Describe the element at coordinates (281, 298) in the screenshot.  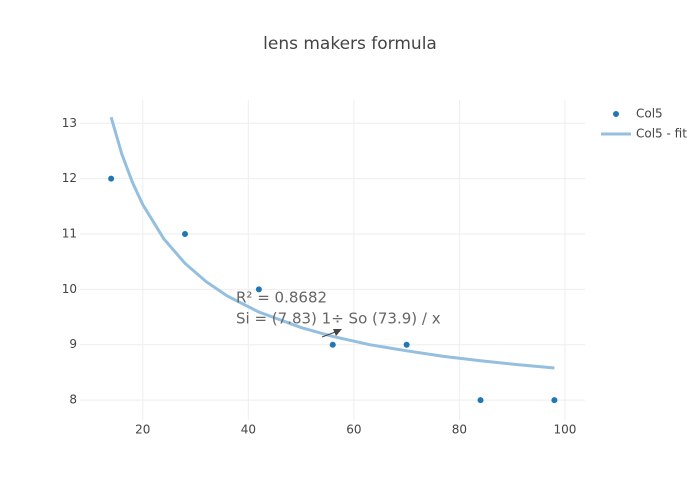
I see `annotation: R² = 0.8682` at that location.